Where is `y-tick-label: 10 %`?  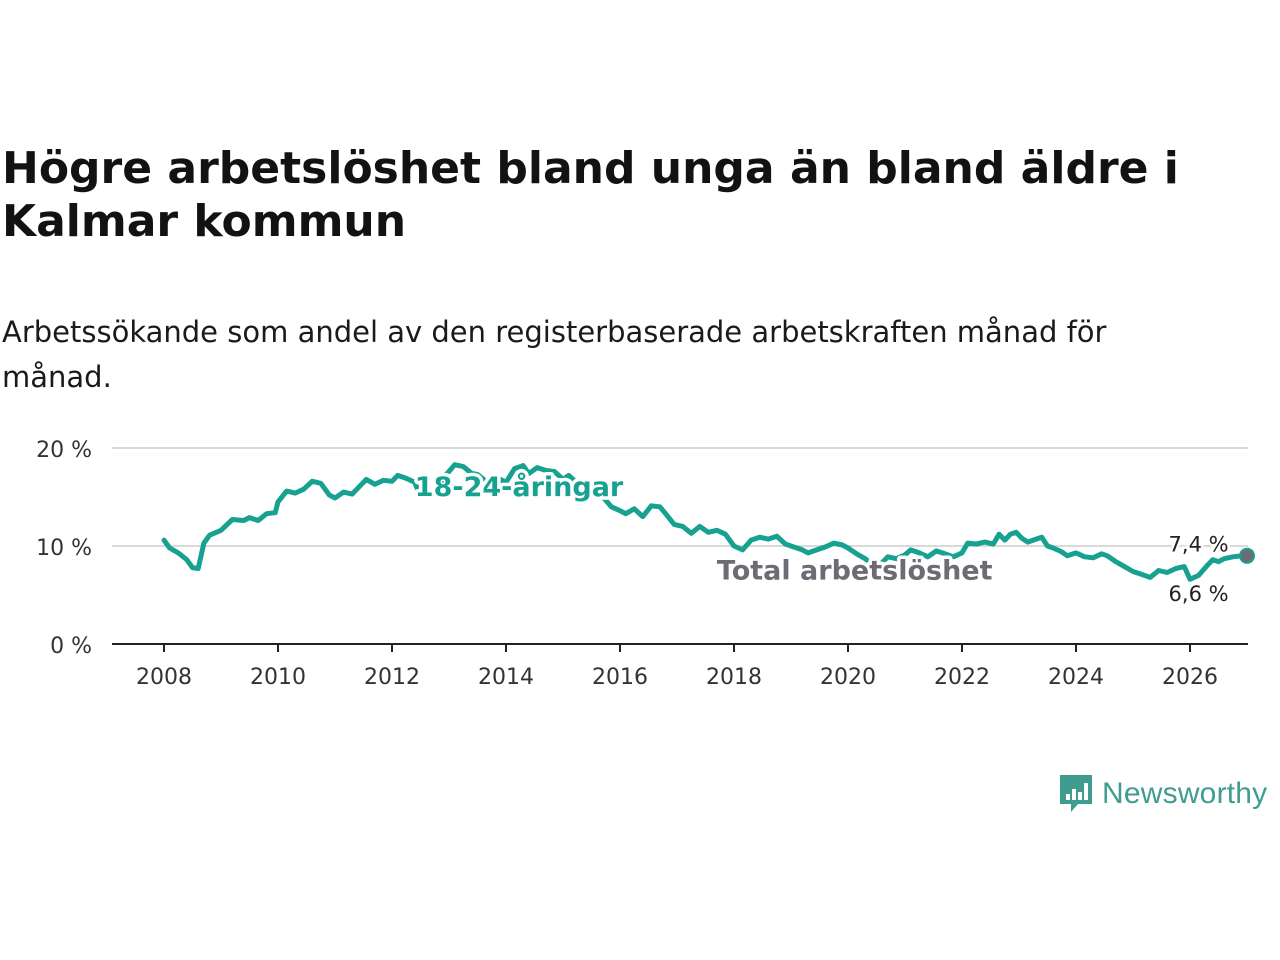 y-tick-label: 10 % is located at coordinates (64, 548).